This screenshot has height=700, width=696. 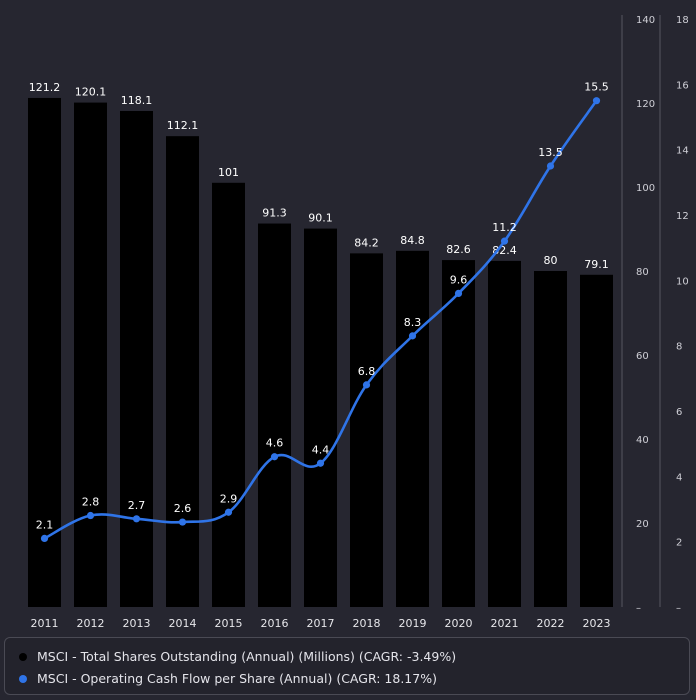 What do you see at coordinates (320, 417) in the screenshot?
I see `bar-2017` at bounding box center [320, 417].